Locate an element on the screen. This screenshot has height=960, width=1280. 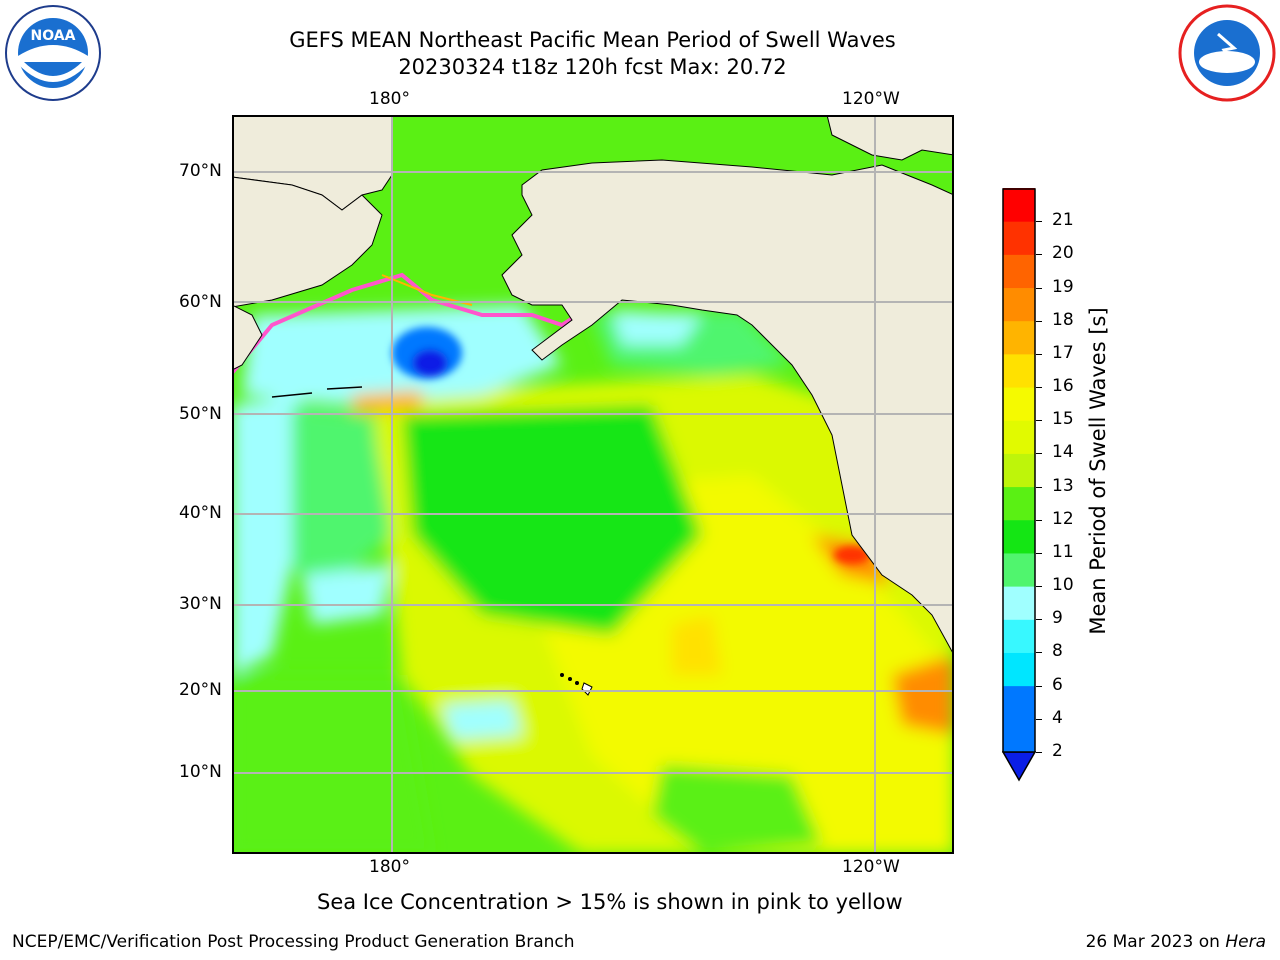
colorbar-tick-label: 19 is located at coordinates (1063, 286).